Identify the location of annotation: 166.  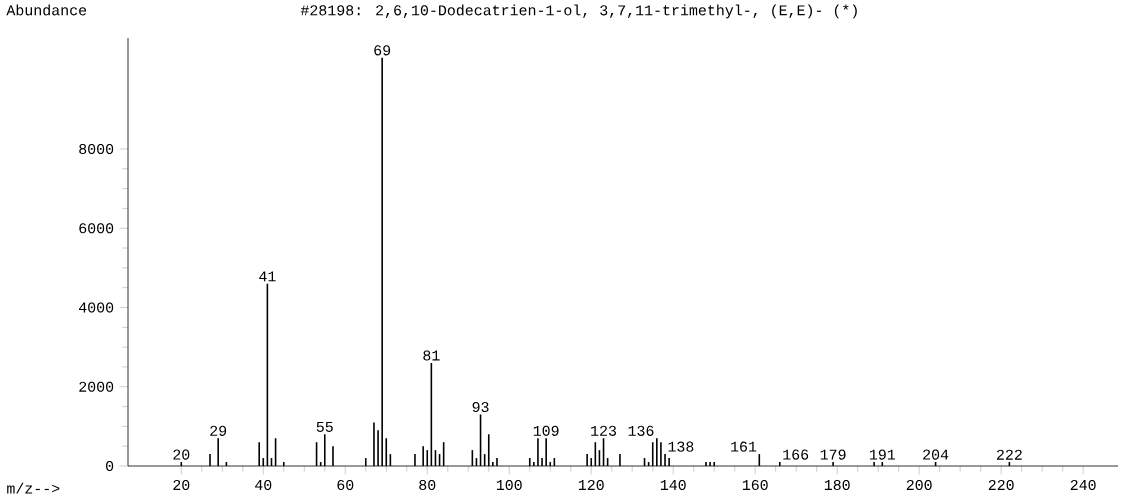
(796, 454).